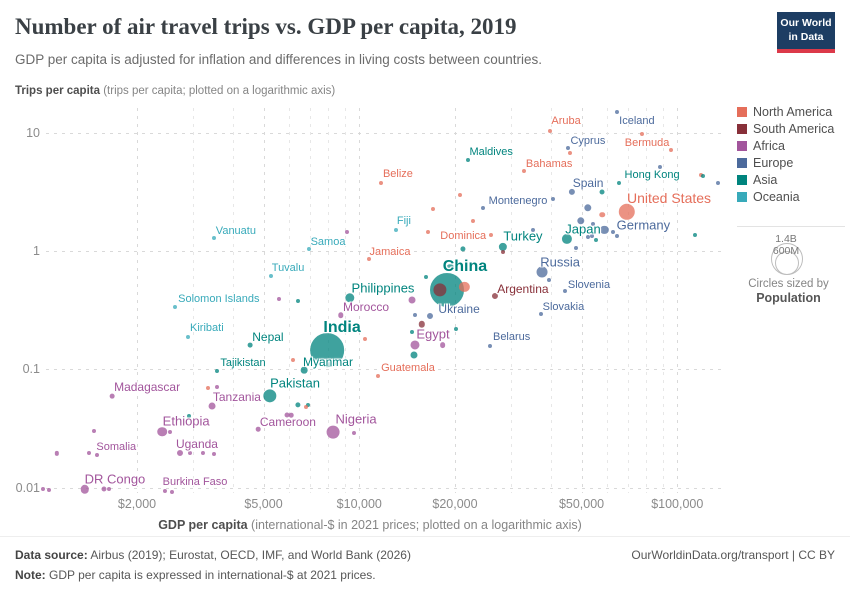 The width and height of the screenshot is (850, 600). What do you see at coordinates (97, 454) in the screenshot?
I see `data-point-somalia` at bounding box center [97, 454].